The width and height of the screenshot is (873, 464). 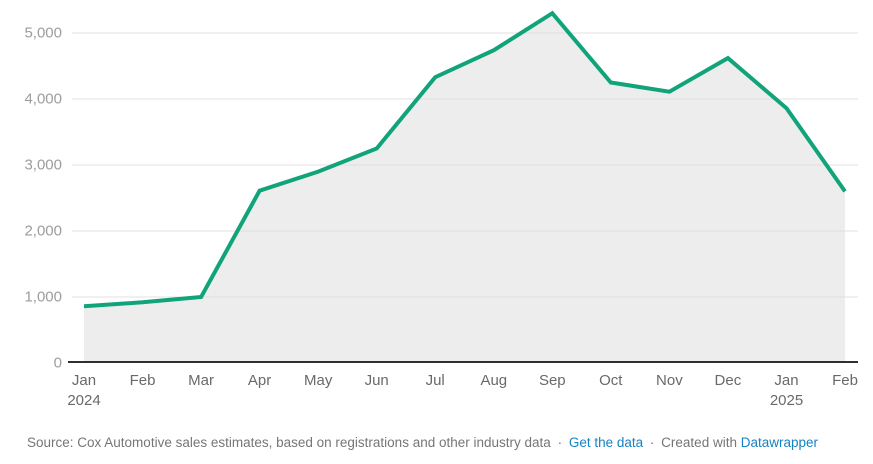 I want to click on y-axis-tick-label: 2,000, so click(x=43, y=231).